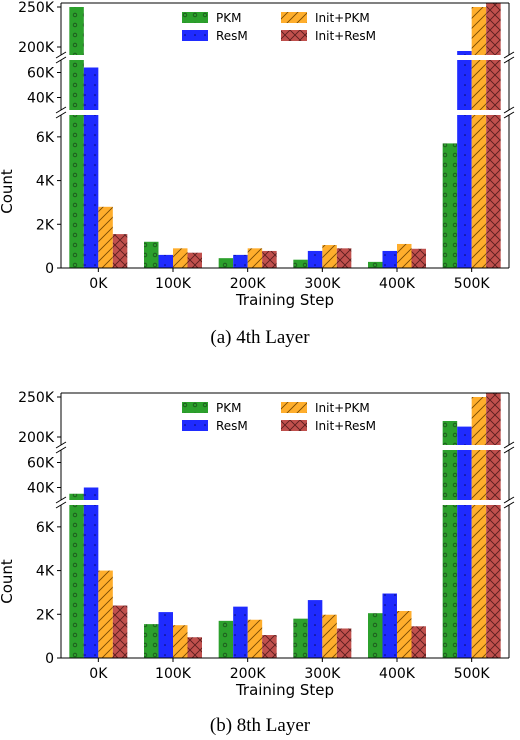 This screenshot has width=520, height=740. Describe the element at coordinates (194, 647) in the screenshot. I see `bar-init-resm-100k-seg3` at that location.